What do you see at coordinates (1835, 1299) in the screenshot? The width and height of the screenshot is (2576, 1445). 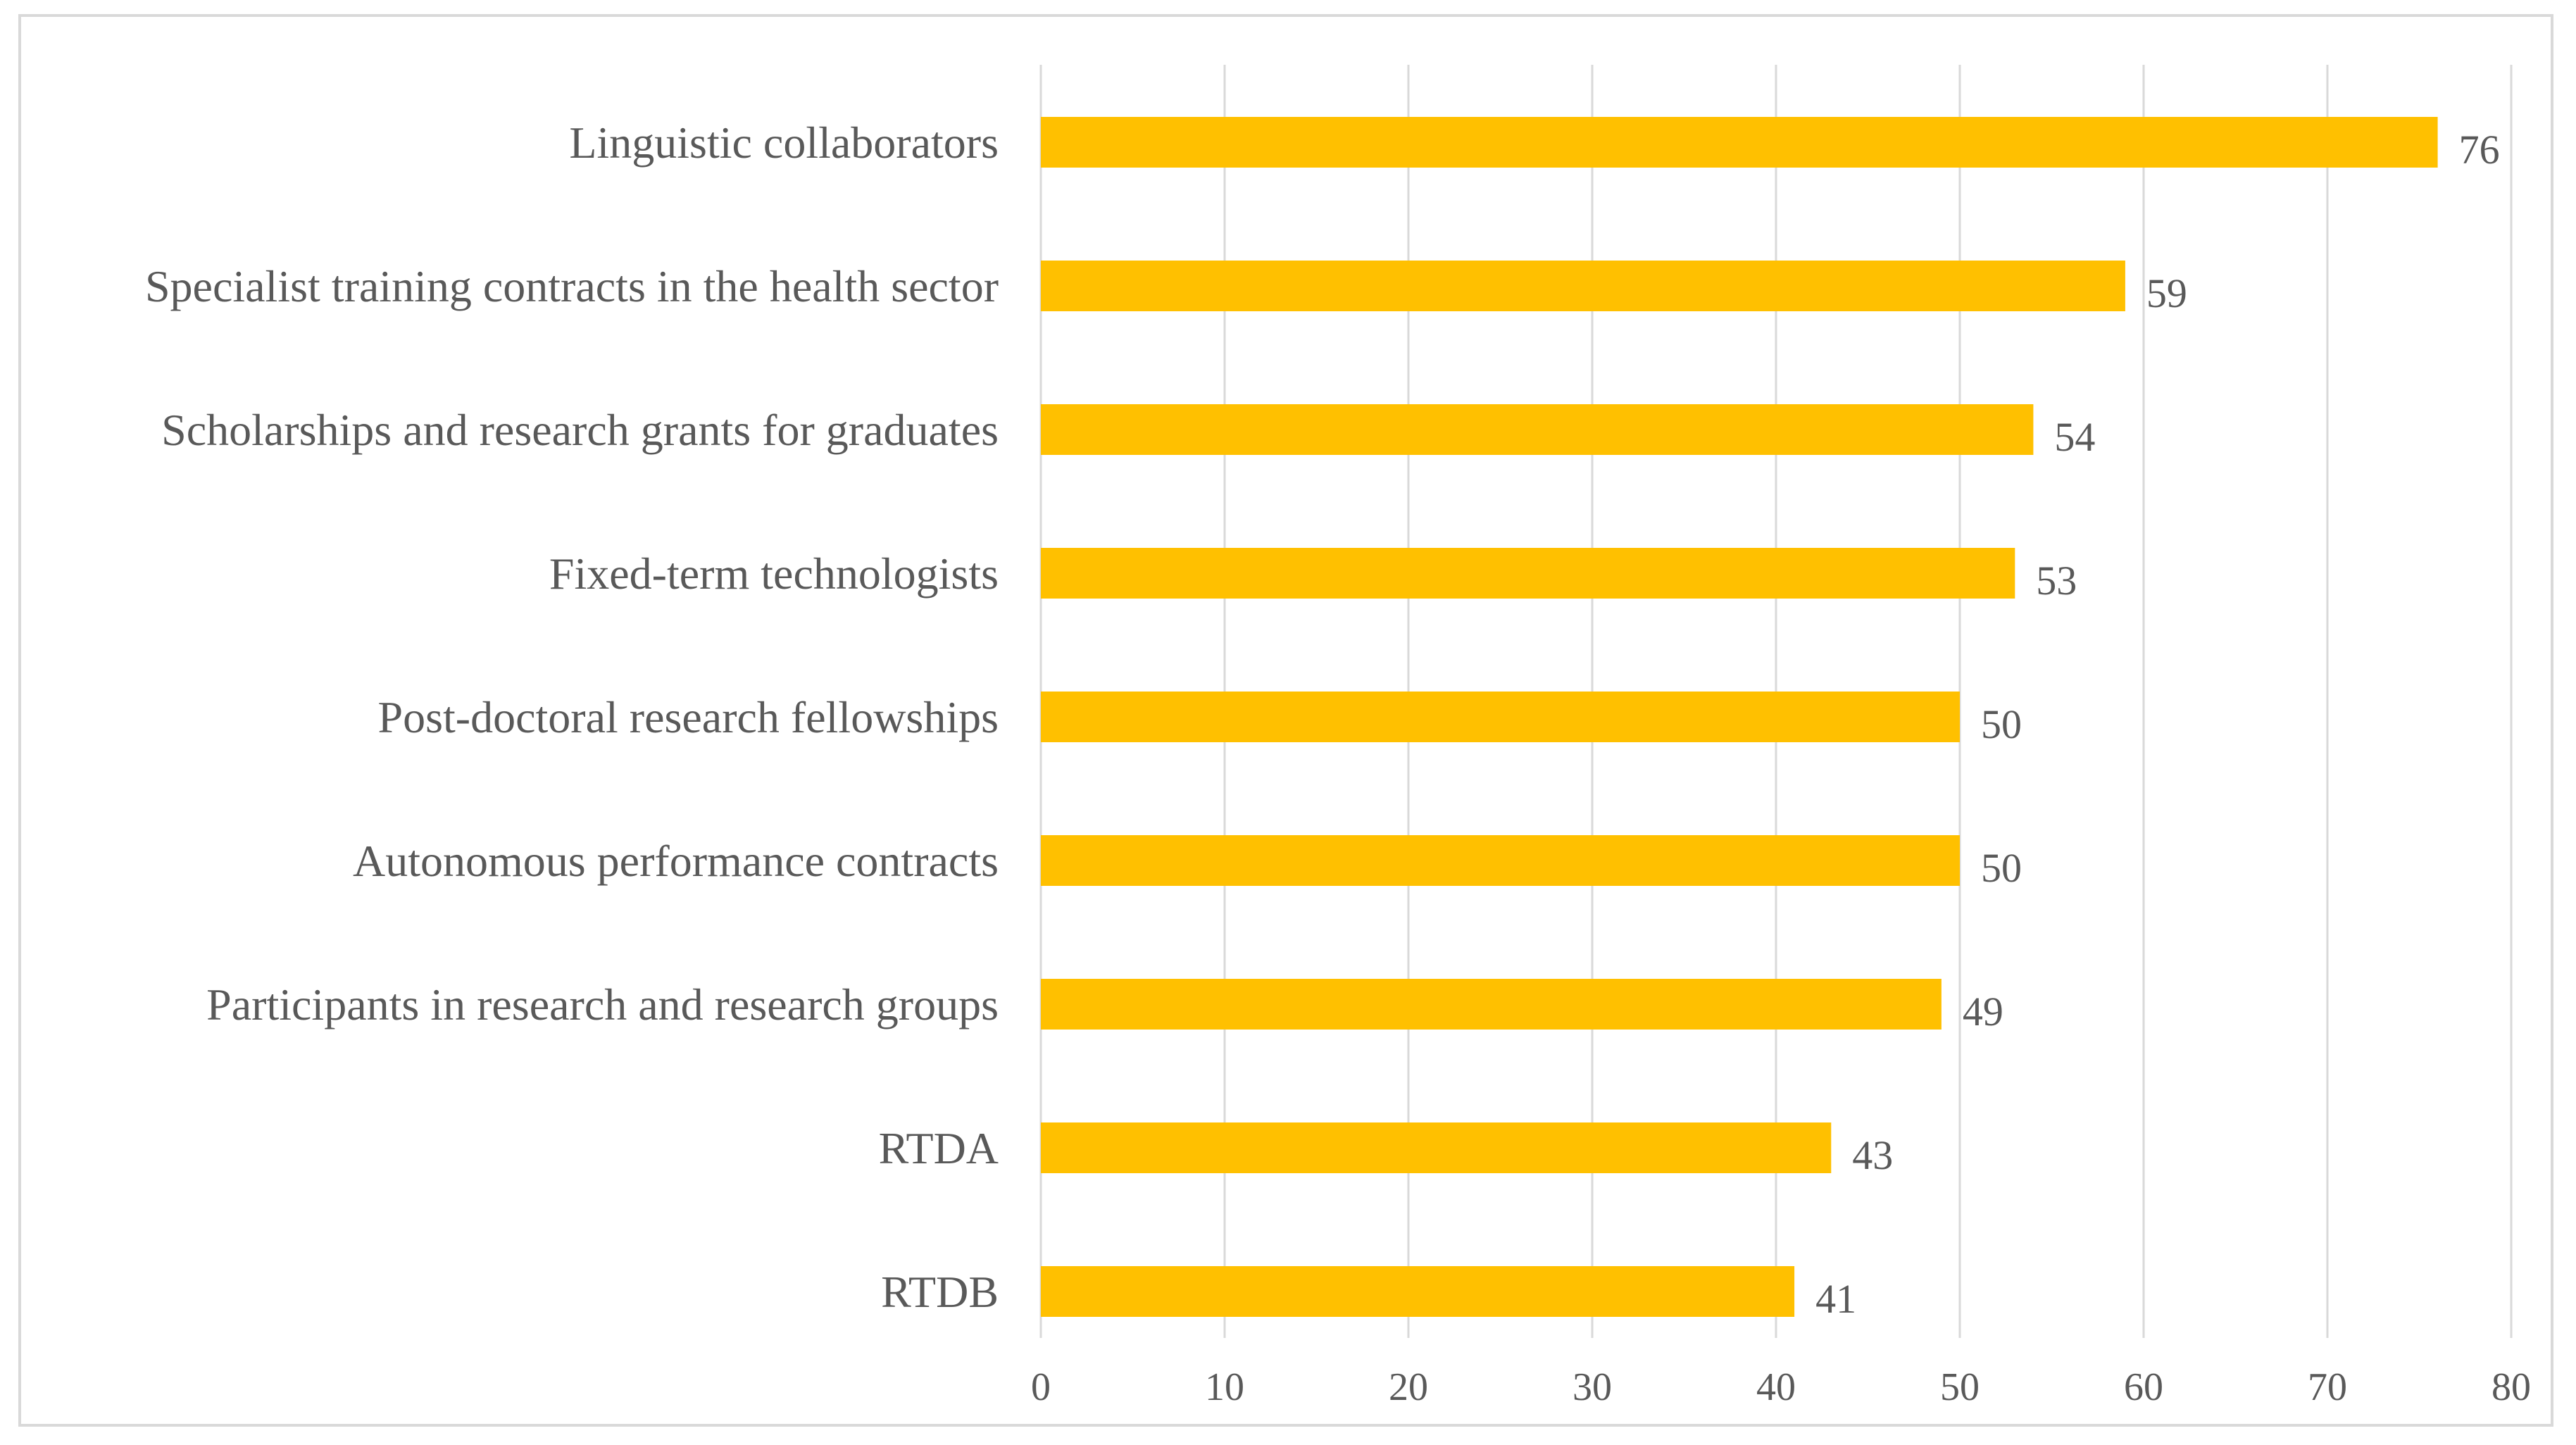 I see `value-label-9: 41` at bounding box center [1835, 1299].